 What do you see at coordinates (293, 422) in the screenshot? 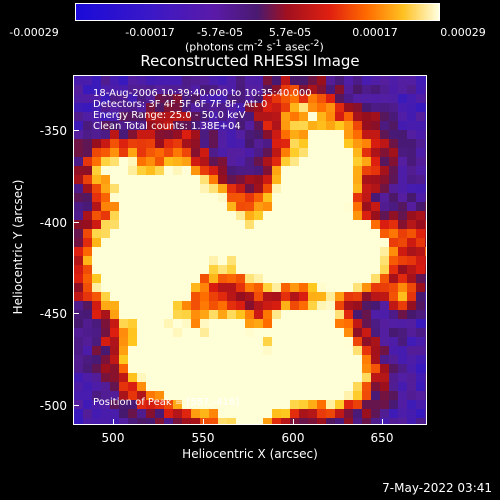
I see `x-tick-mark` at bounding box center [293, 422].